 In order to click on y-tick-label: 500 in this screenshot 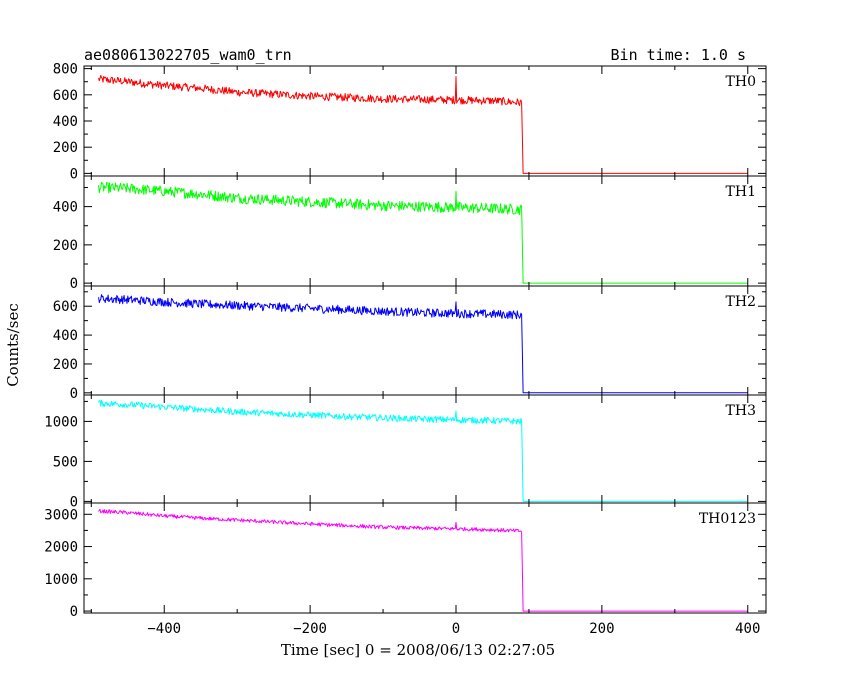, I will do `click(65, 462)`.